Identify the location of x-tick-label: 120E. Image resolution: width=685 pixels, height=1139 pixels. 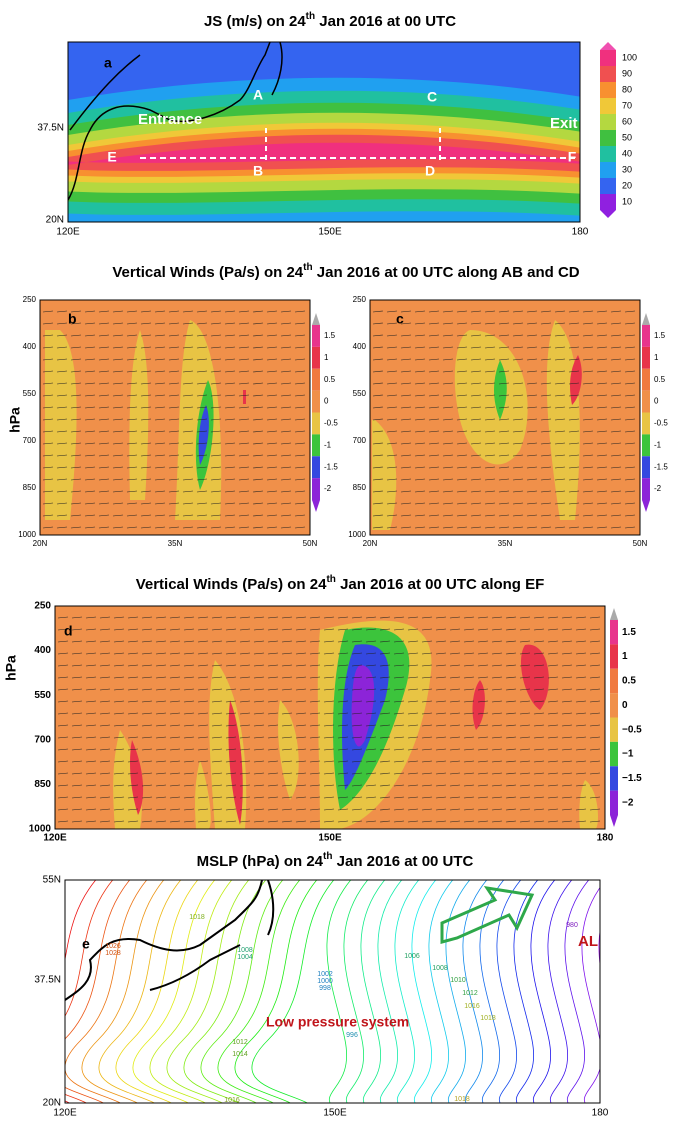
(68, 232).